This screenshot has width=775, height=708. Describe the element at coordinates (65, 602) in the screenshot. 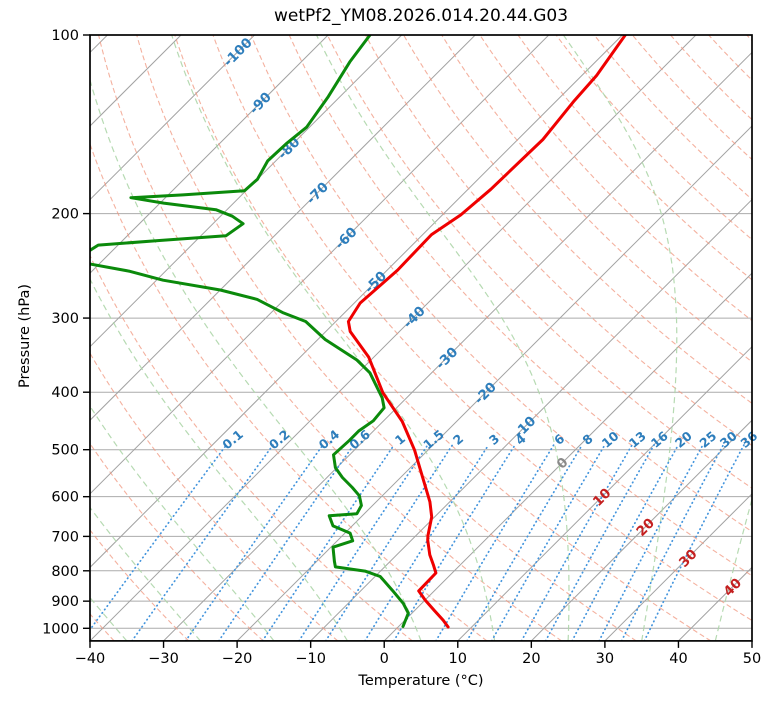

I see `y-tick-label: 900` at that location.